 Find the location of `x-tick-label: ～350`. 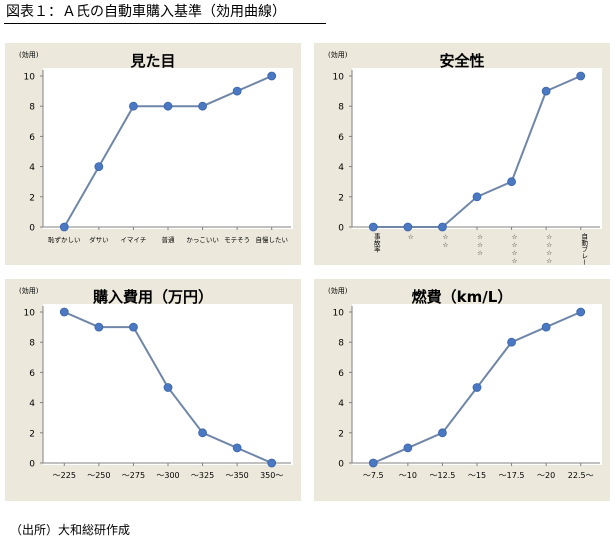

x-tick-label: ～350 is located at coordinates (237, 475).